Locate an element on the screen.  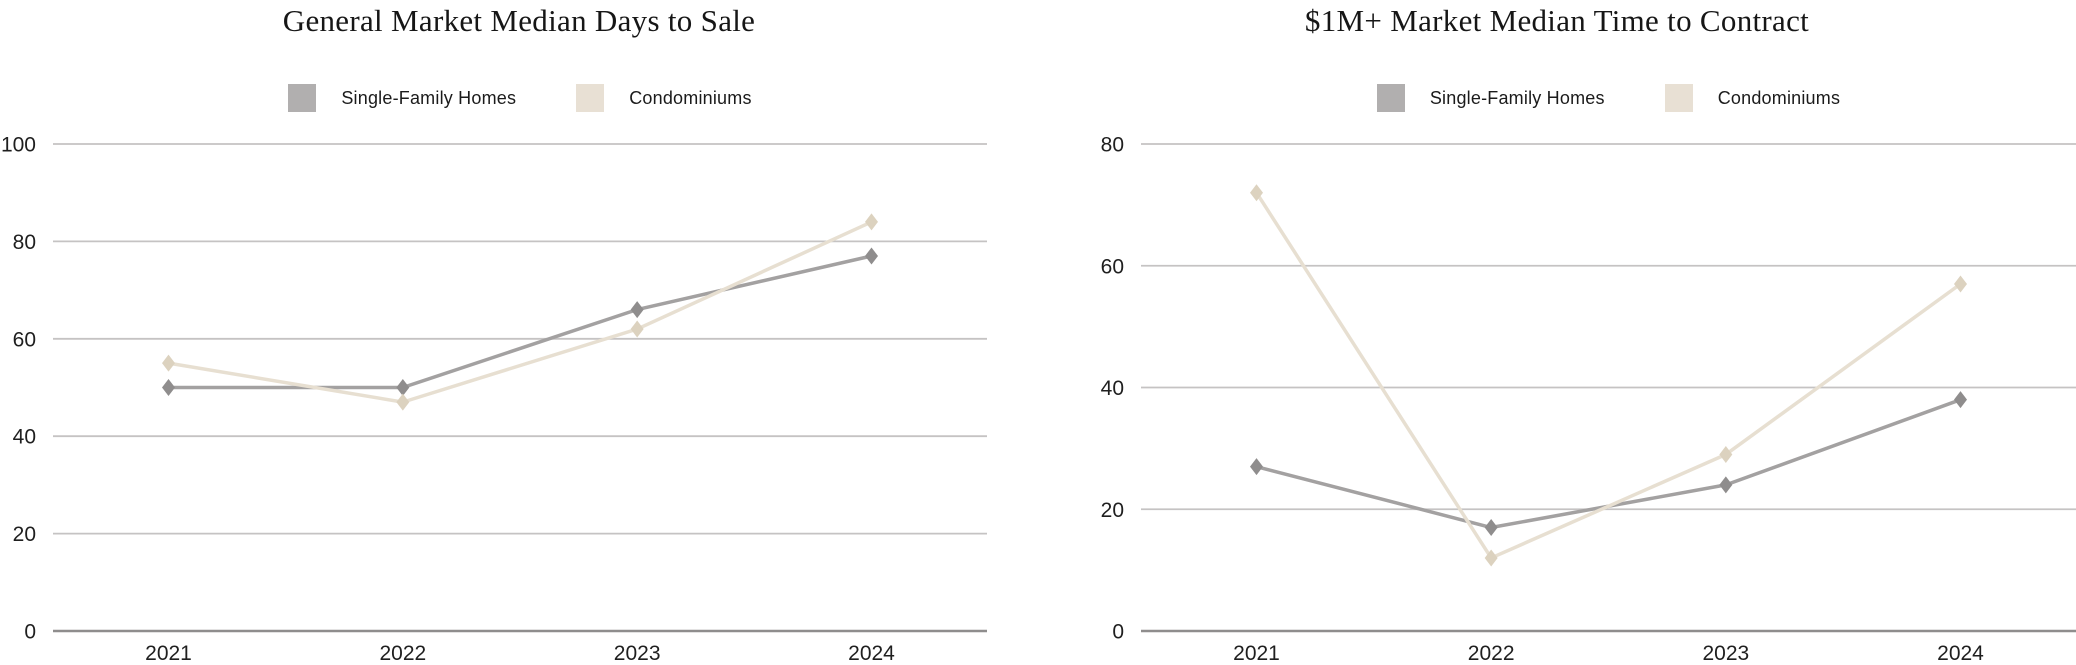
chart-title: $1M+ Market Median Time to Contract is located at coordinates (1557, 20).